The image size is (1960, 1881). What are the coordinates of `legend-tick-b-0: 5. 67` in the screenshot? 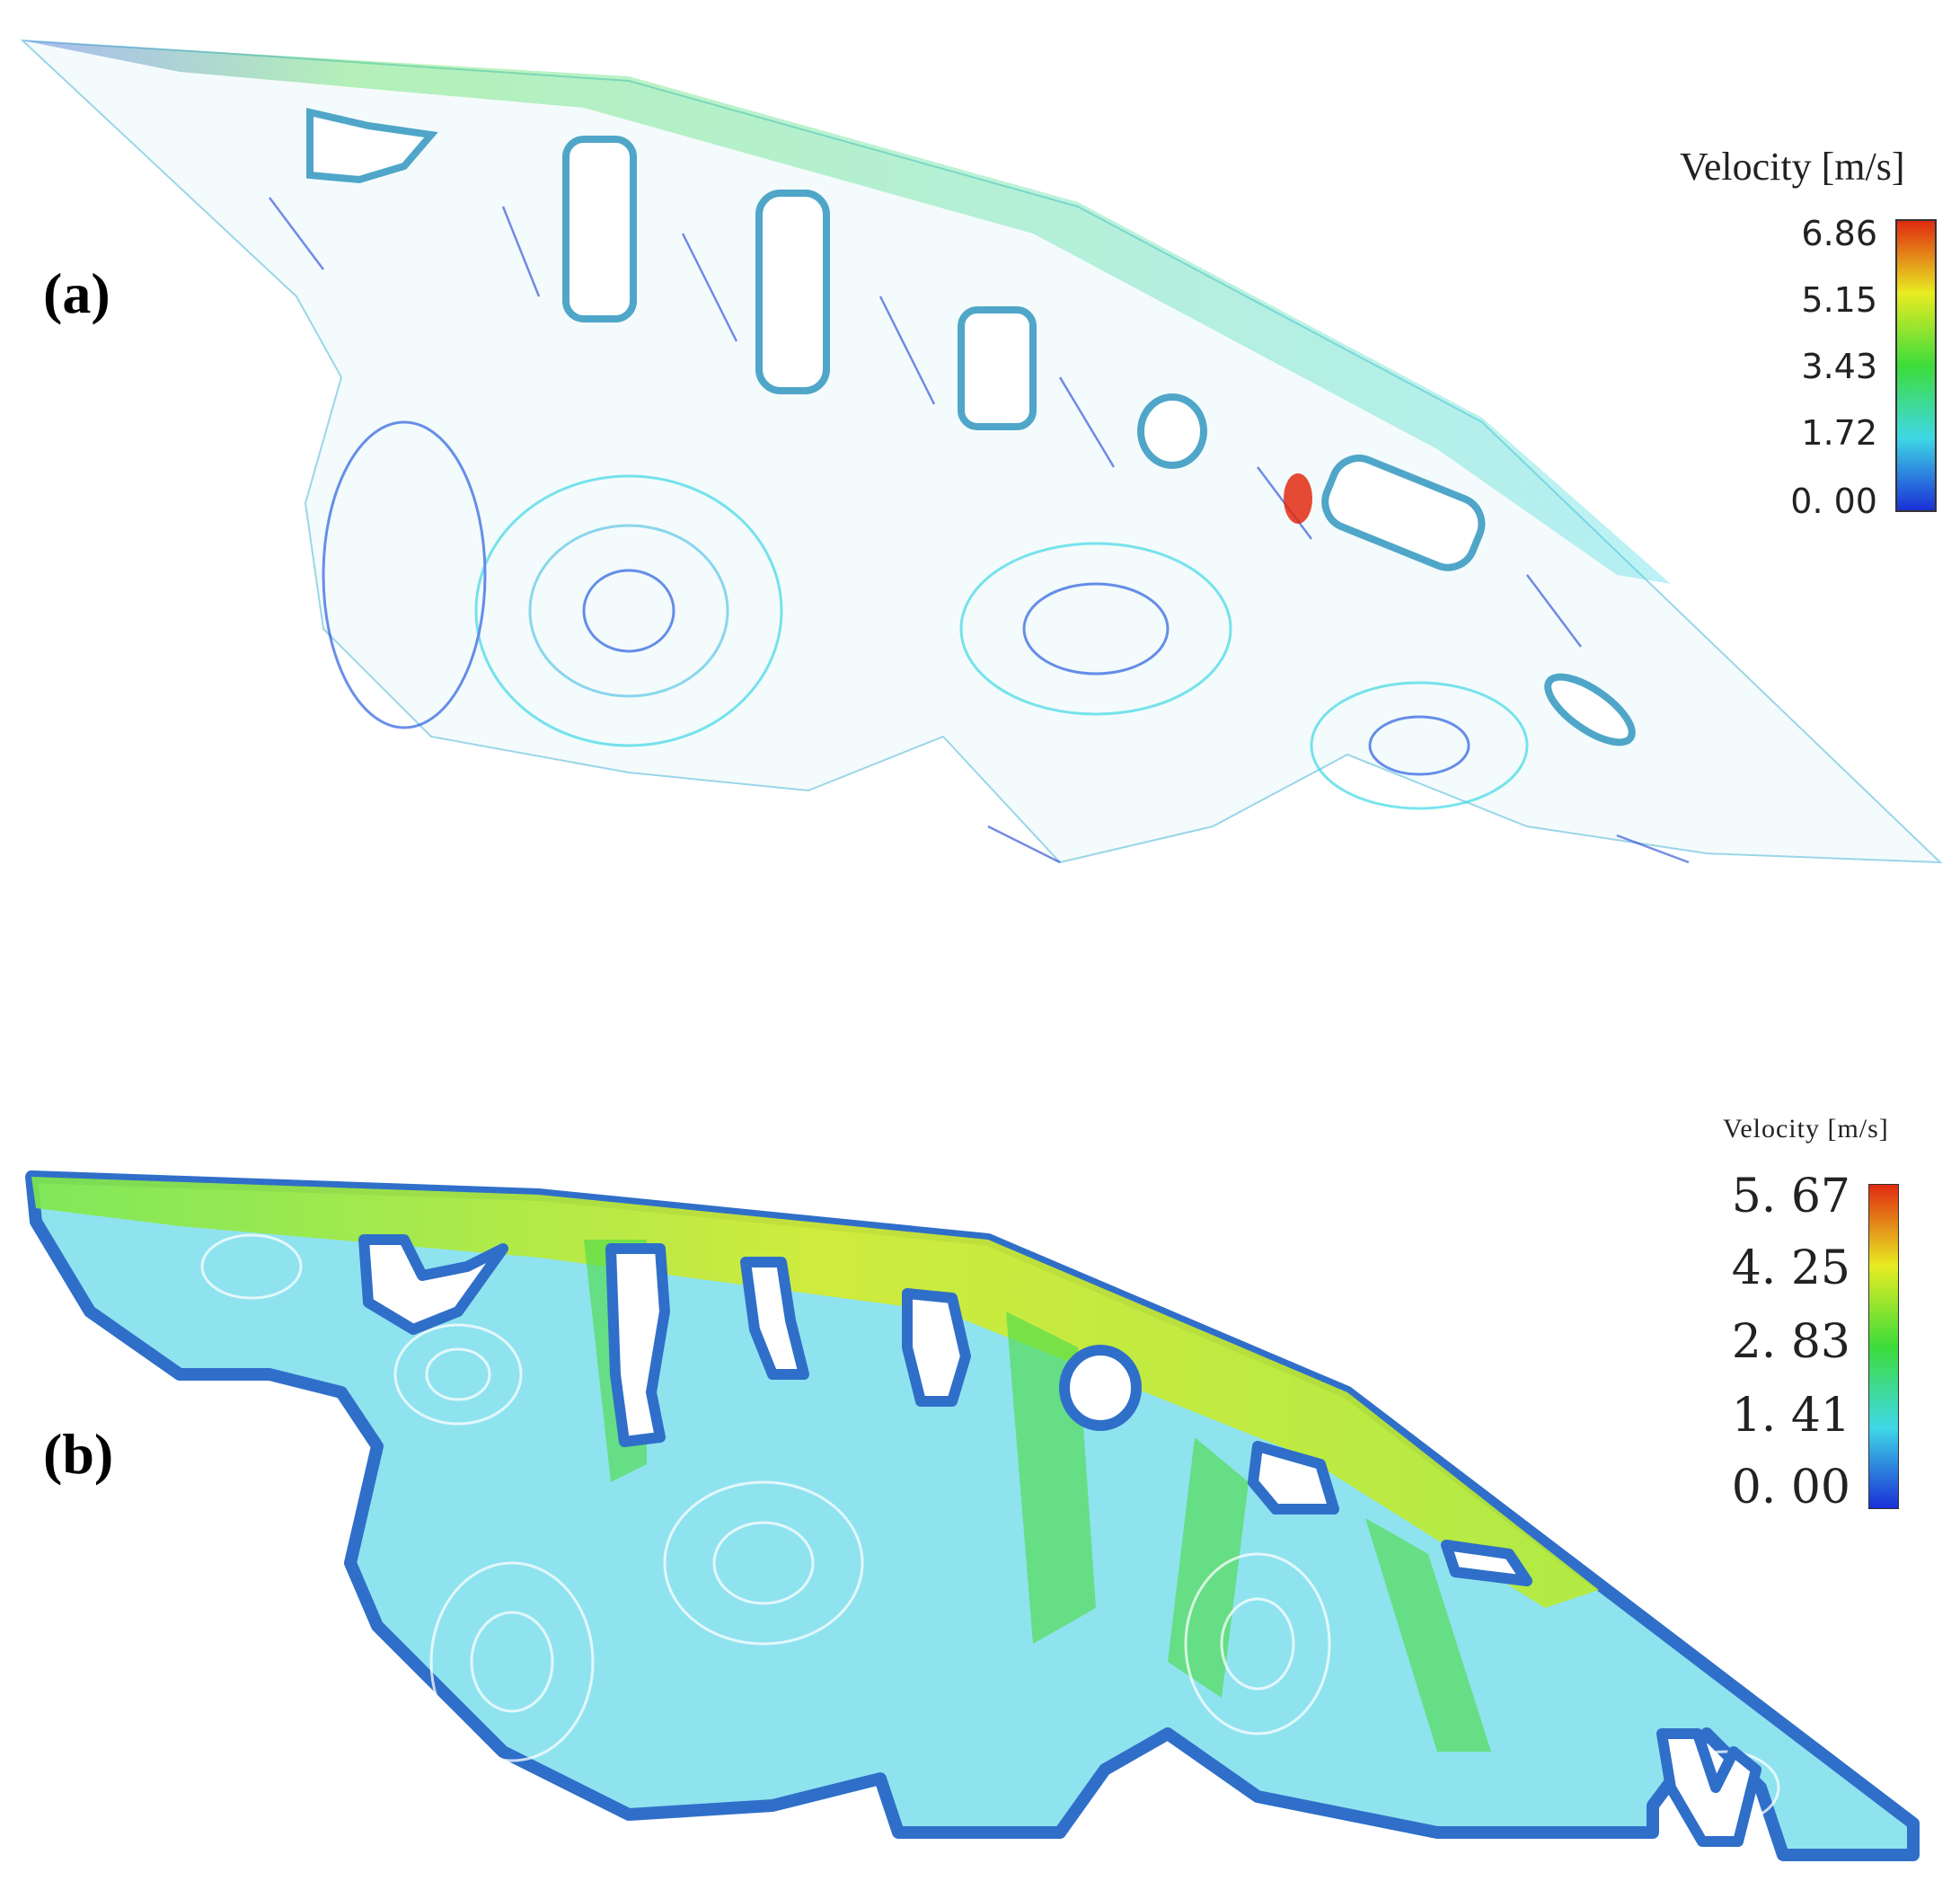 It's located at (1790, 1196).